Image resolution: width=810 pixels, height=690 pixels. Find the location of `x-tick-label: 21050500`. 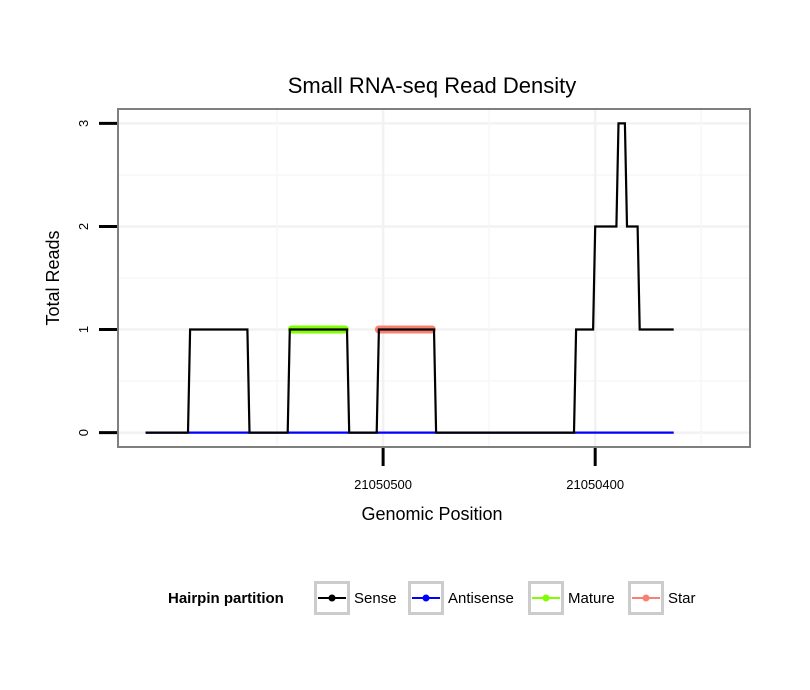

x-tick-label: 21050500 is located at coordinates (383, 484).